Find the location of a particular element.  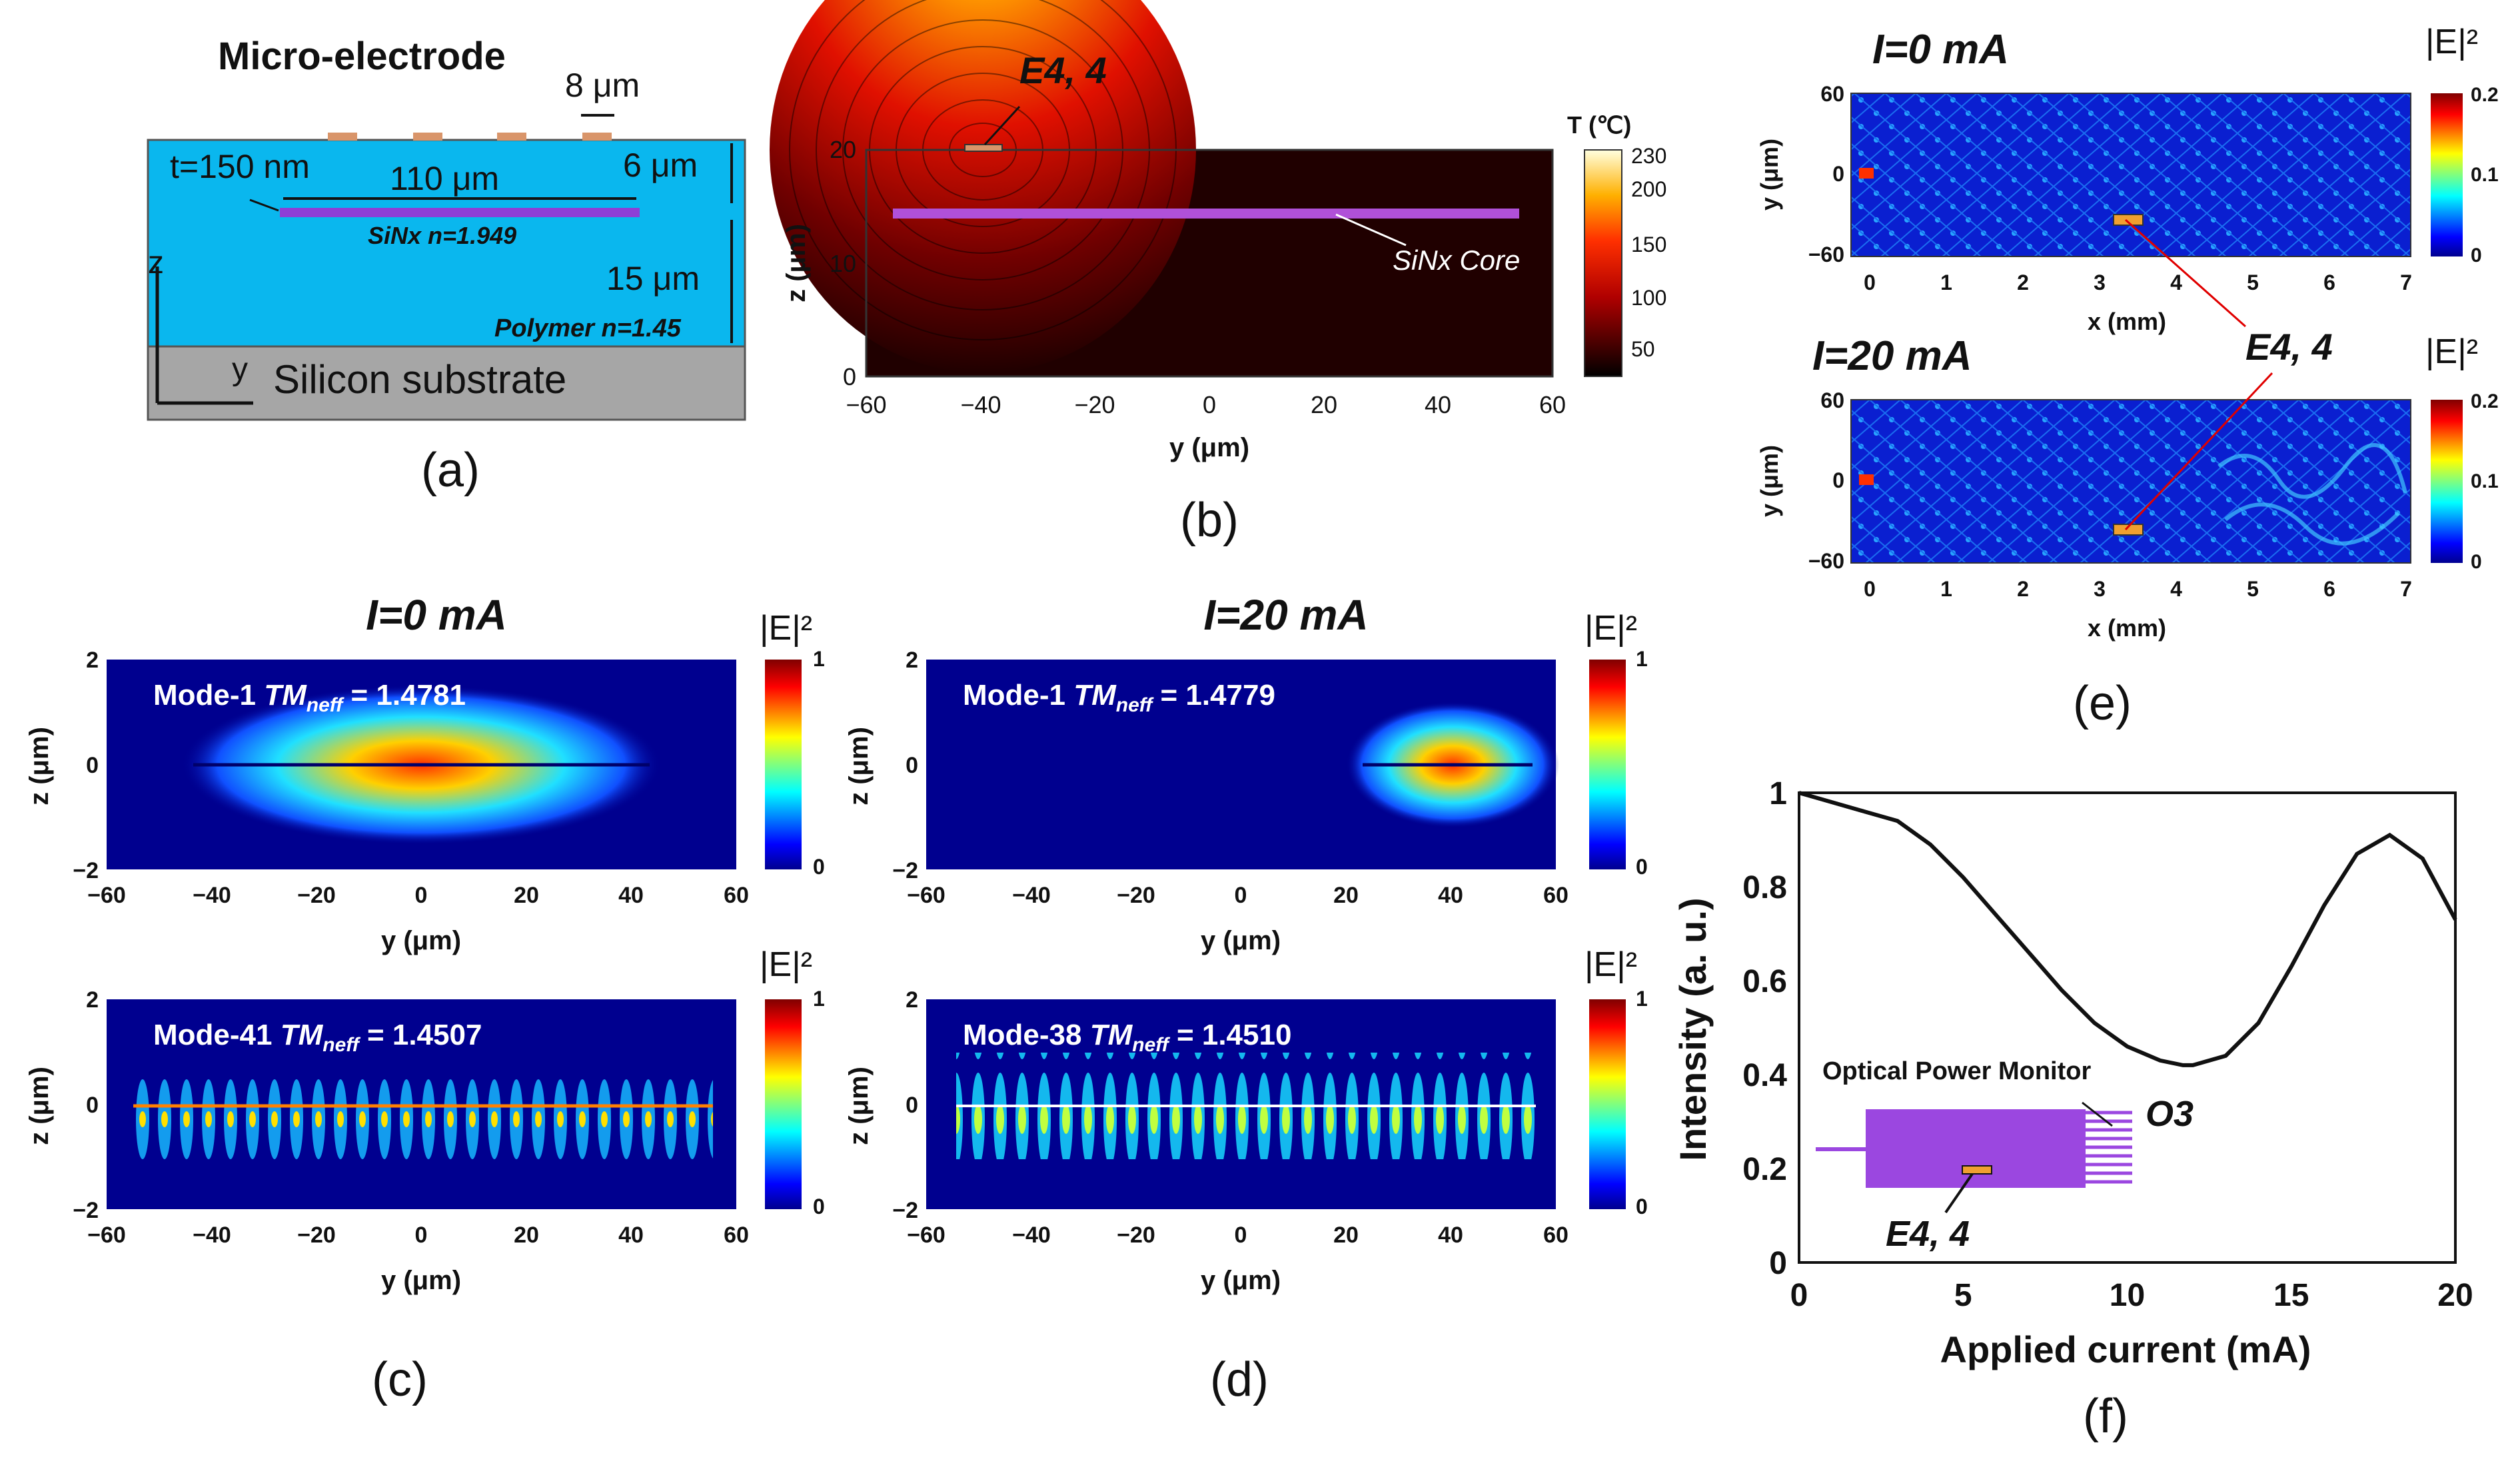

xlabel: y (μm) is located at coordinates (421, 940).